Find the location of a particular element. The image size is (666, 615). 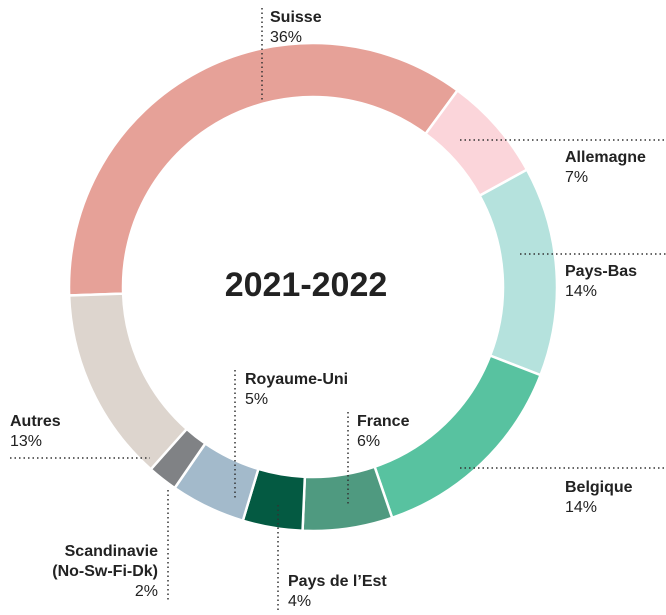

label-name: Pays-Bas is located at coordinates (601, 271).